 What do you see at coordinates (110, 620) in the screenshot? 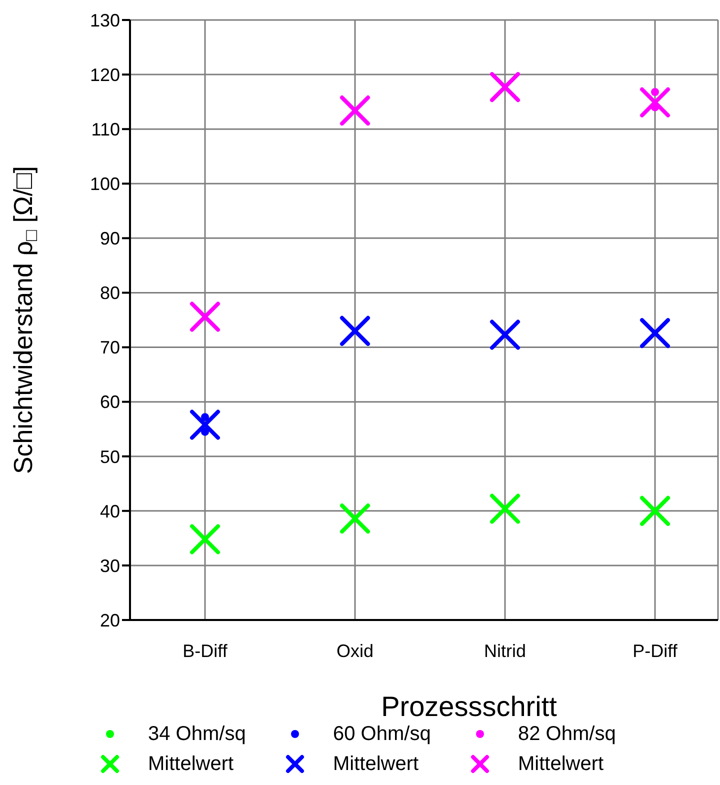
I see `y-tick-label: 20` at bounding box center [110, 620].